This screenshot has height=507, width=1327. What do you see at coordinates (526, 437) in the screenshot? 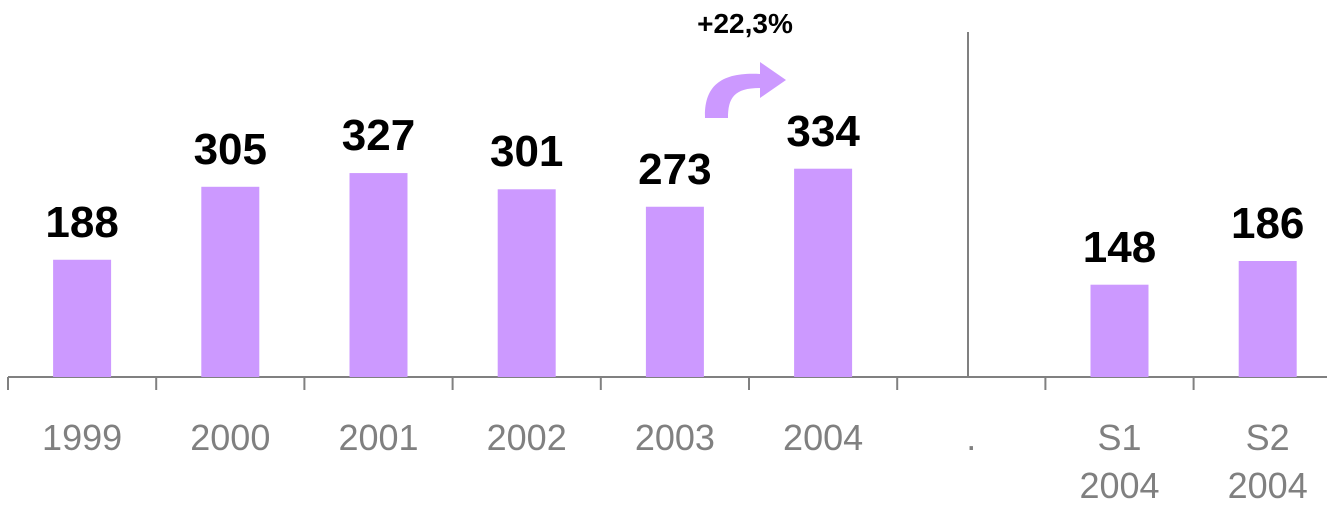
I see `x-tick-label: 2002` at bounding box center [526, 437].